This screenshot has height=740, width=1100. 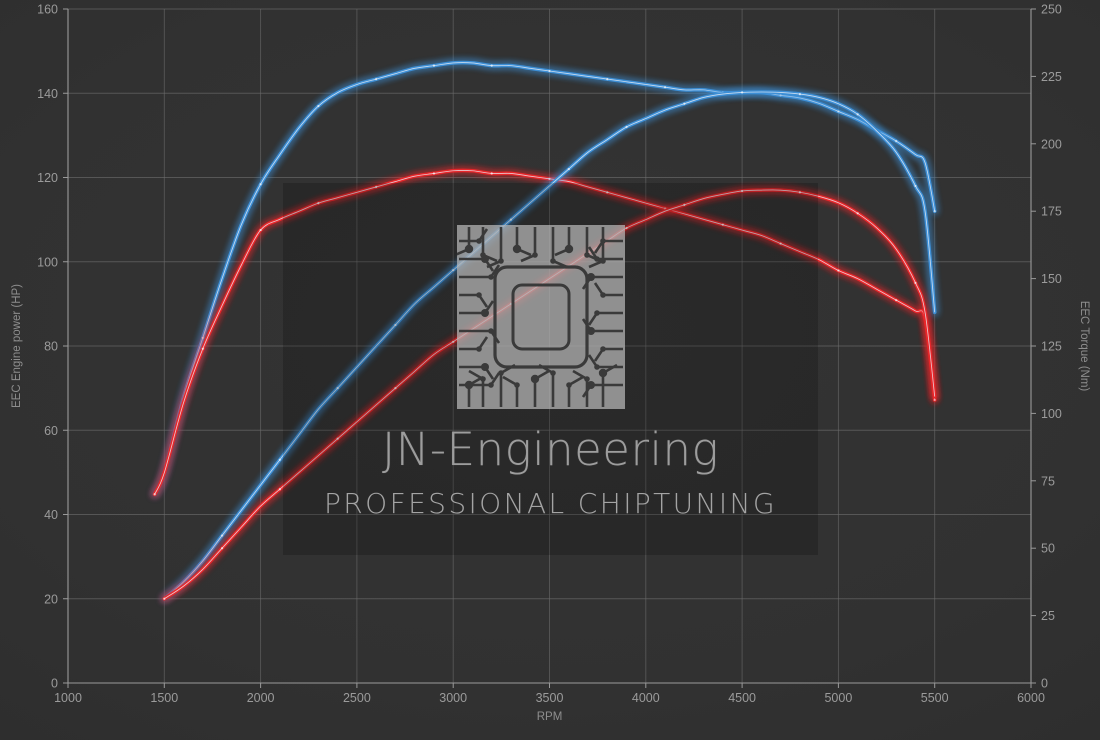 I want to click on tick-label-right: 0, so click(x=1044, y=684).